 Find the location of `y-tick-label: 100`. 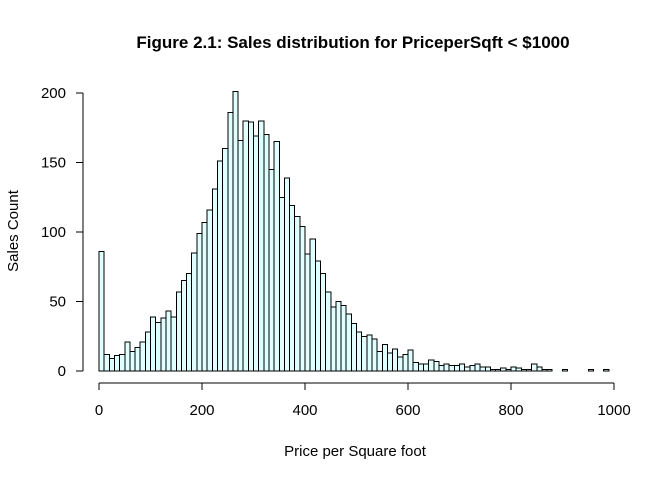

y-tick-label: 100 is located at coordinates (53, 232).